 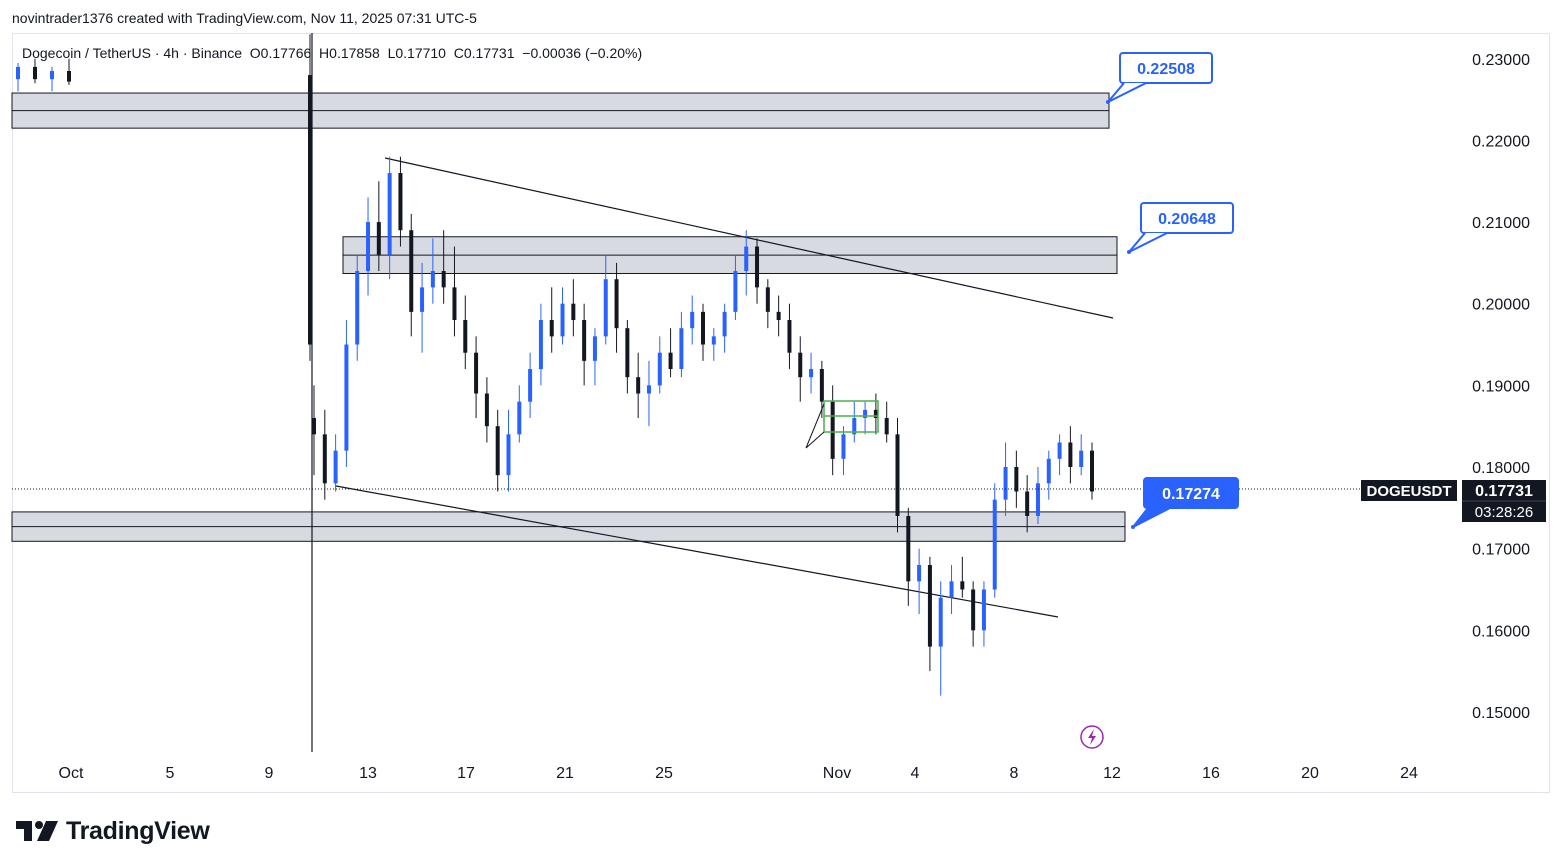 I want to click on x-tick-label: 24, so click(x=1409, y=773).